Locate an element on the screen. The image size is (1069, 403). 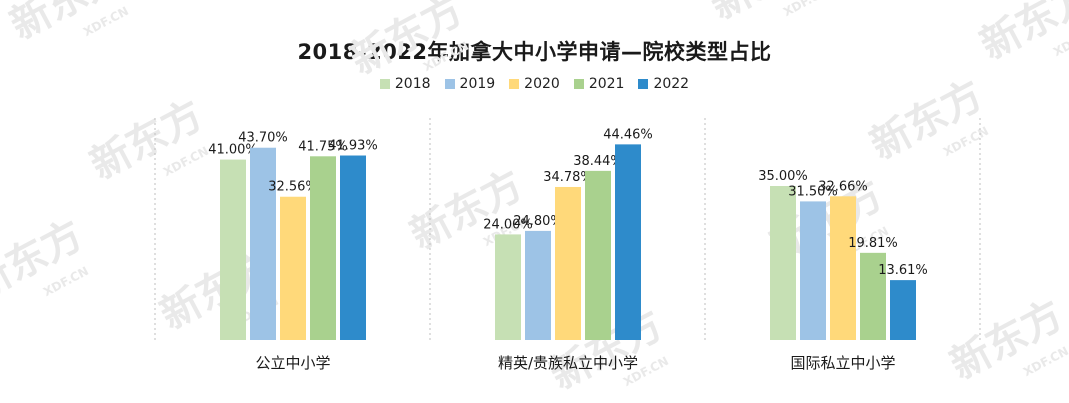
category-label: 国际私立中小学 is located at coordinates (842, 363).